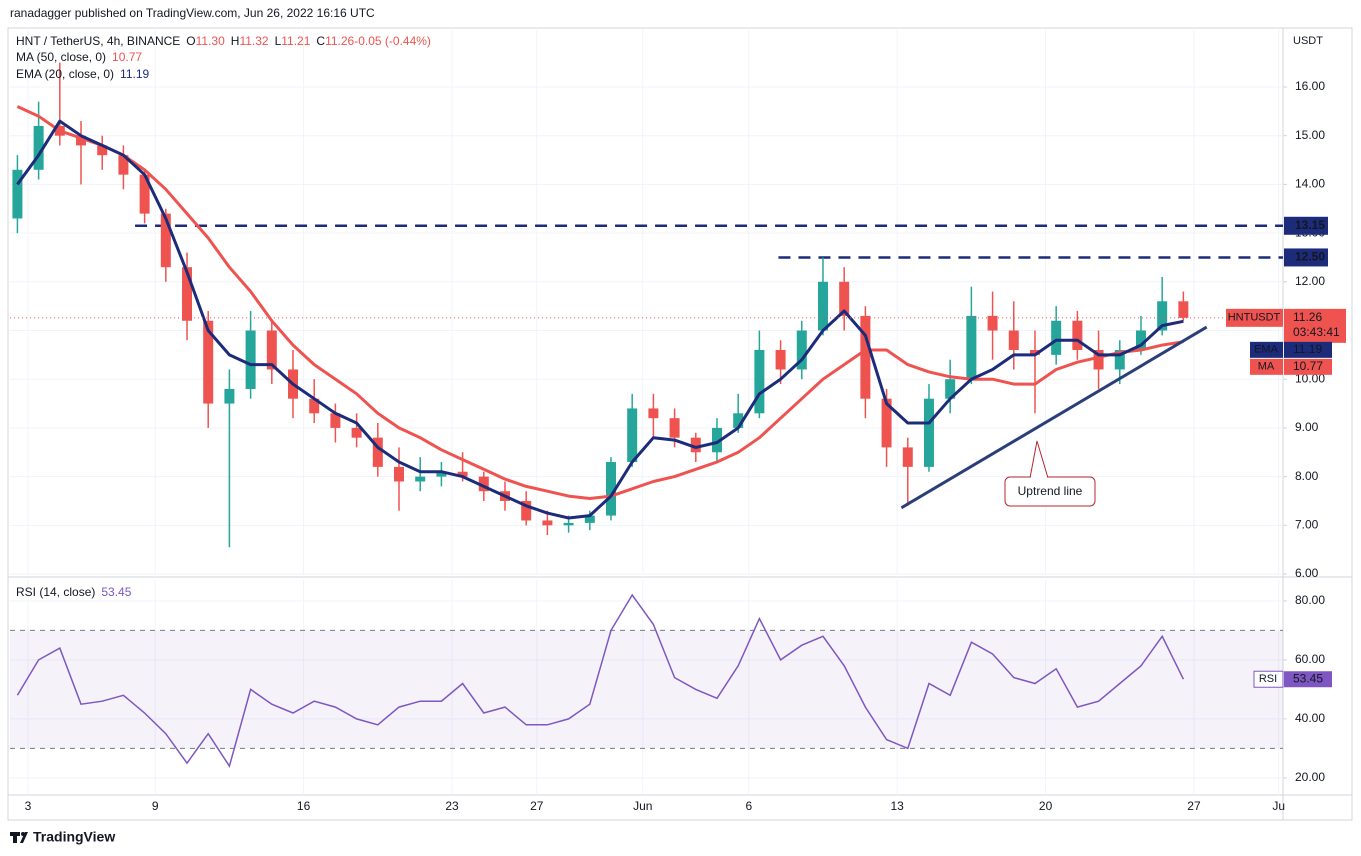 The image size is (1361, 856). Describe the element at coordinates (98, 41) in the screenshot. I see `legend-title: HNT / TetherUS, 4h, BINANCE` at that location.